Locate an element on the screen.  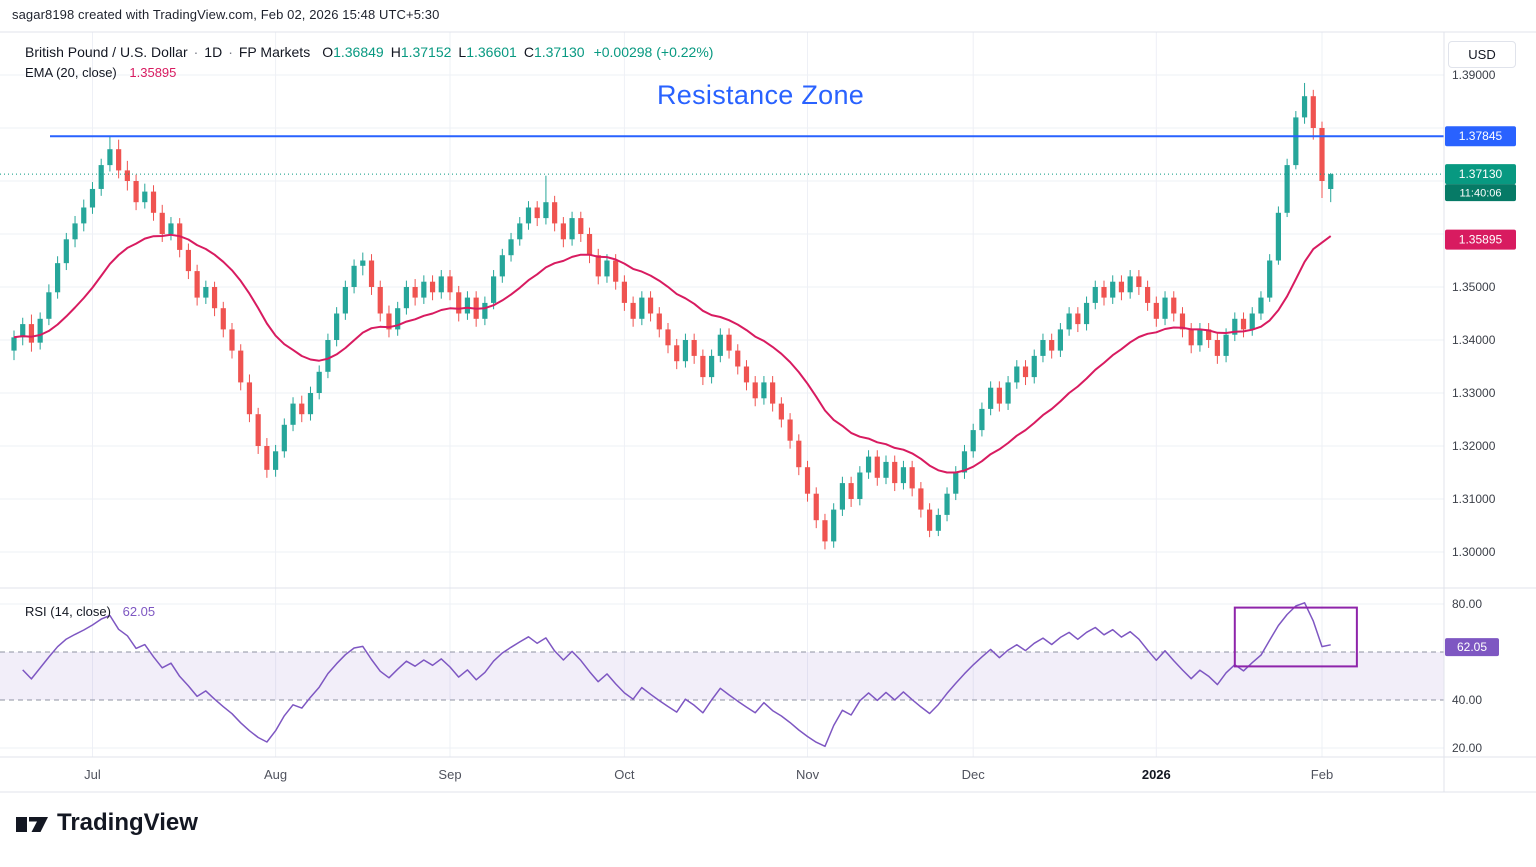
symbol-title: British Pound / U.S. Dollar is located at coordinates (106, 52).